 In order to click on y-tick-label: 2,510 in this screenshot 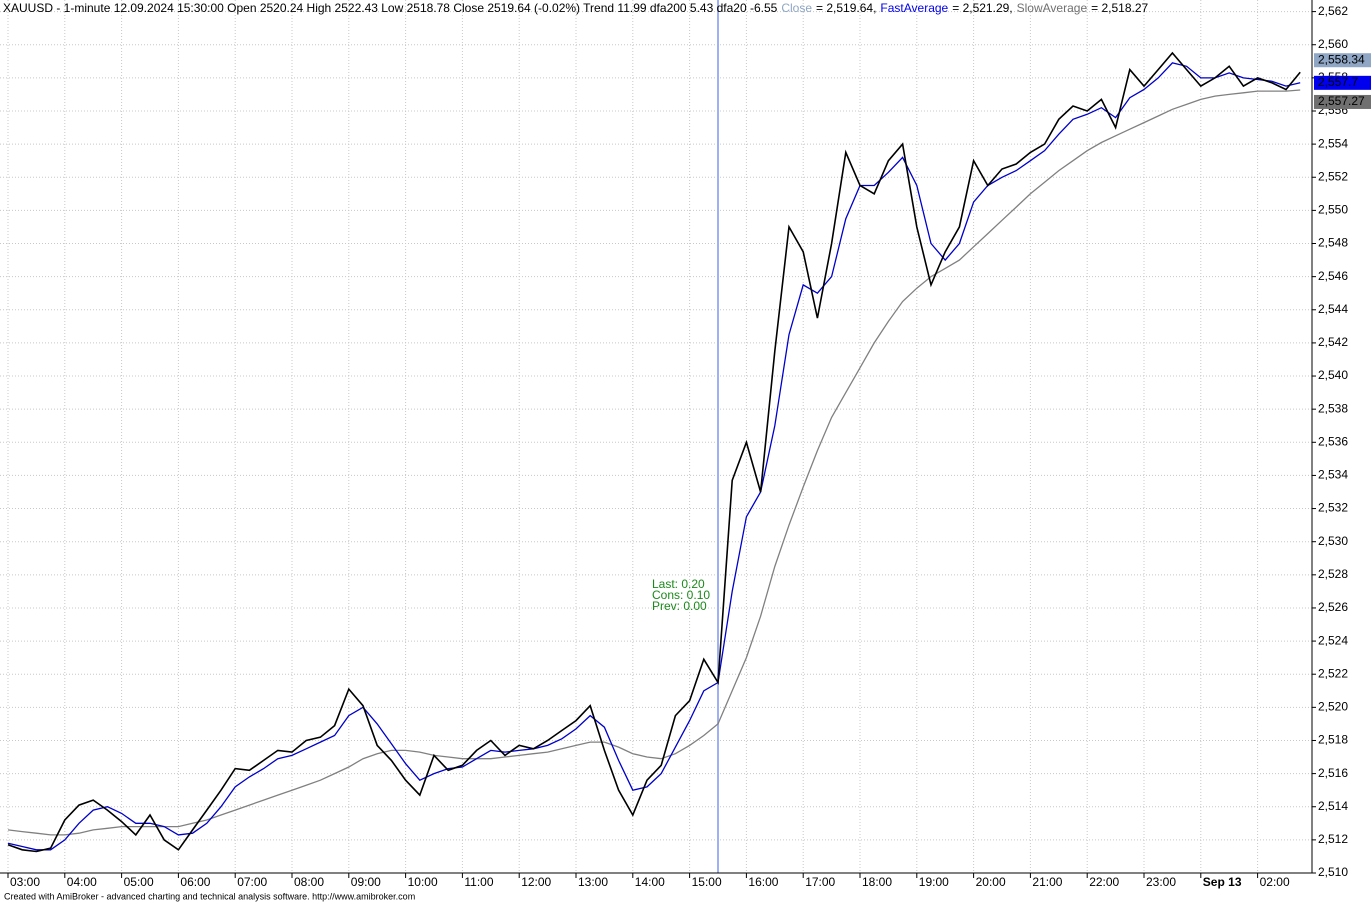, I will do `click(1333, 872)`.